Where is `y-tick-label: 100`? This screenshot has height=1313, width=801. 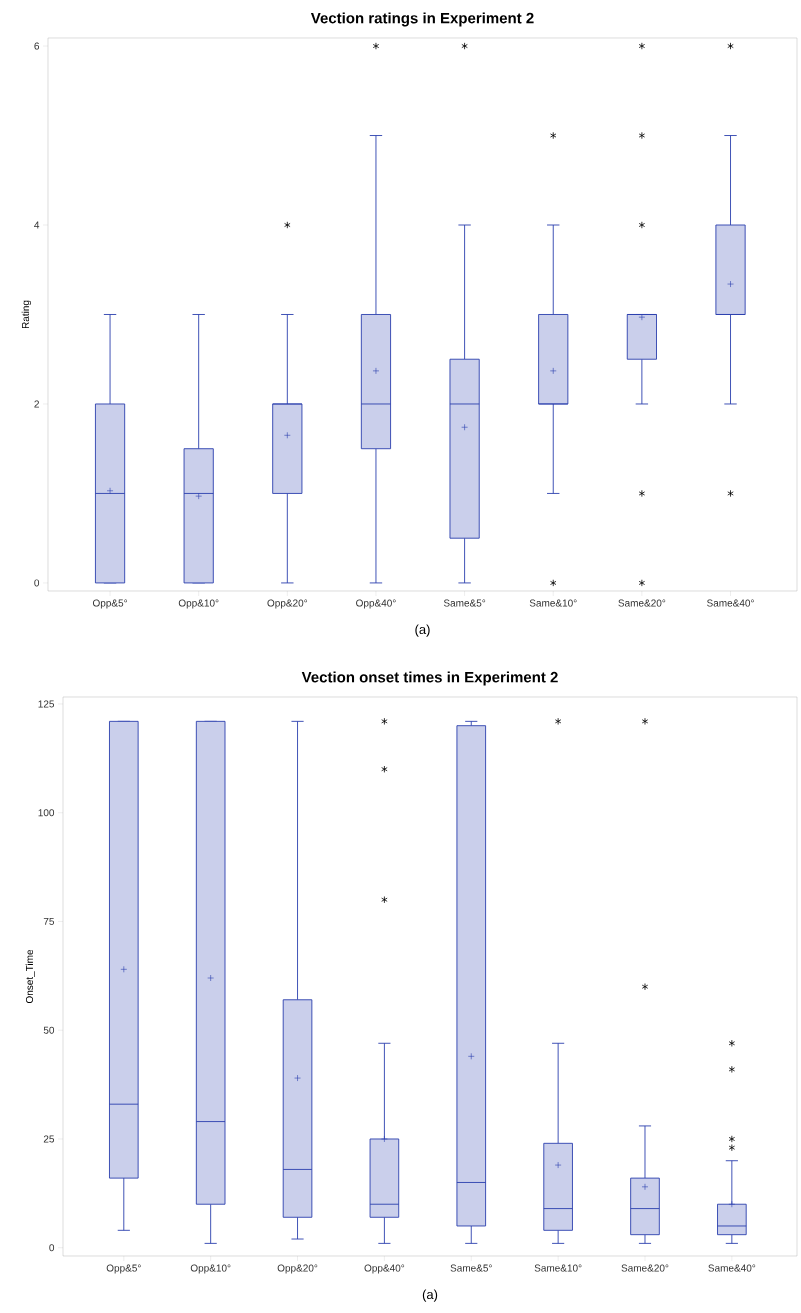
y-tick-label: 100 is located at coordinates (46, 813).